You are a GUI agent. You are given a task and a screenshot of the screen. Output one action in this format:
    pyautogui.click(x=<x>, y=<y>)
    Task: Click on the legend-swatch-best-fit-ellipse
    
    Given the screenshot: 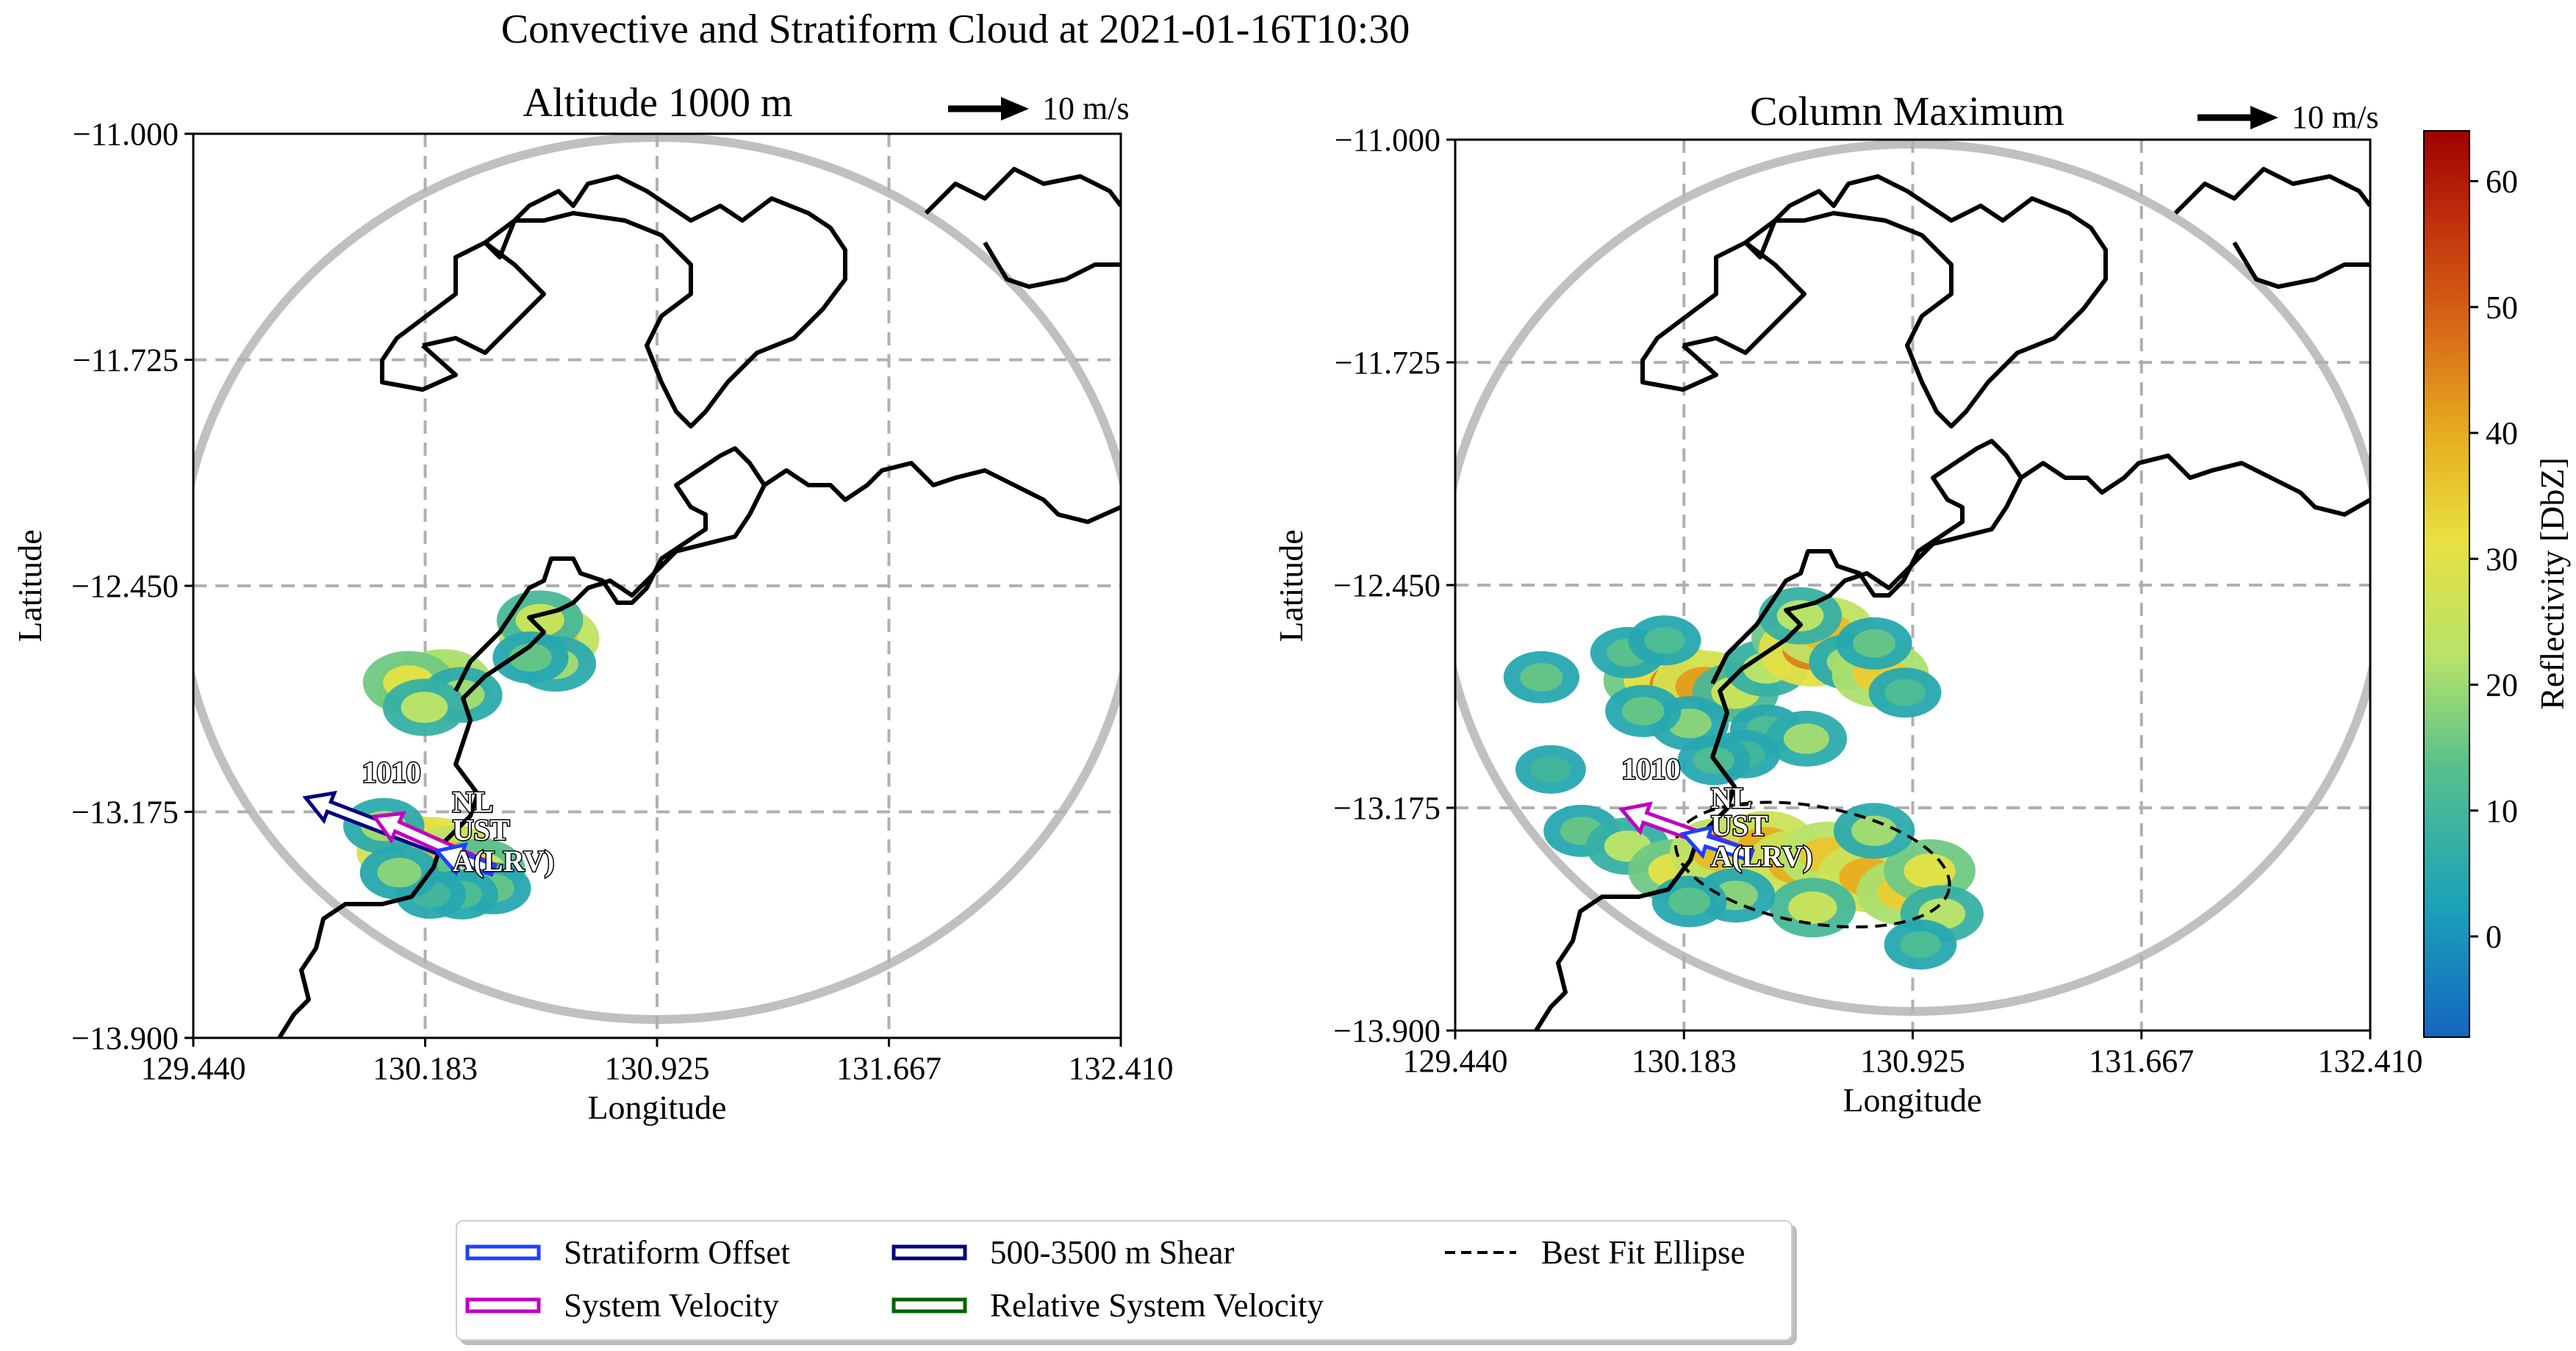 What is the action you would take?
    pyautogui.click(x=1480, y=1252)
    